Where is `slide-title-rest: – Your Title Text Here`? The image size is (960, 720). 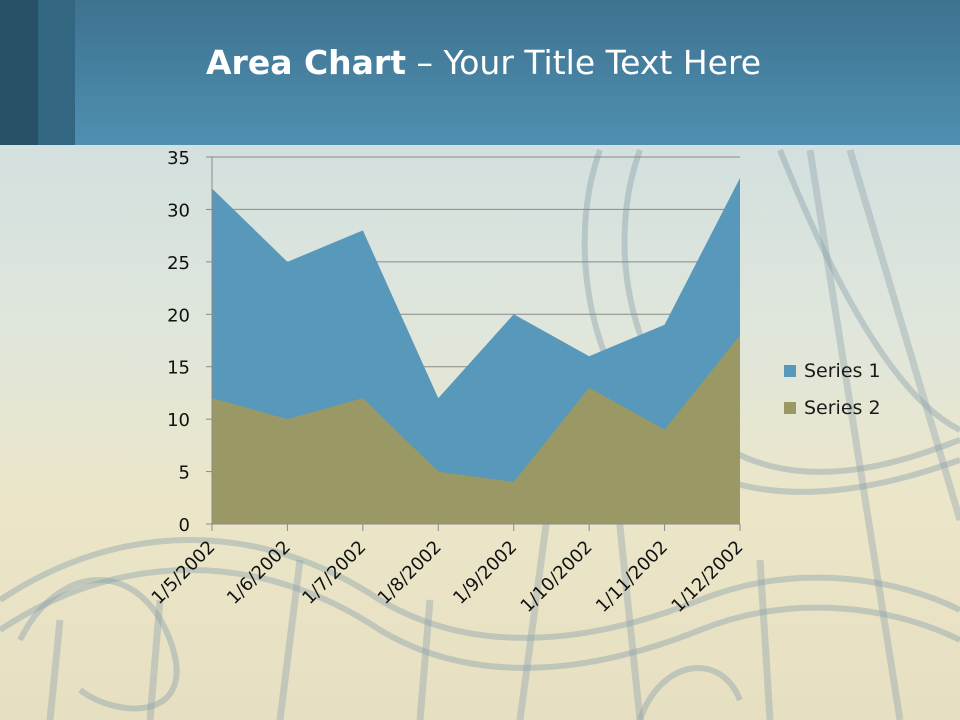
slide-title-rest: – Your Title Text Here is located at coordinates (583, 62).